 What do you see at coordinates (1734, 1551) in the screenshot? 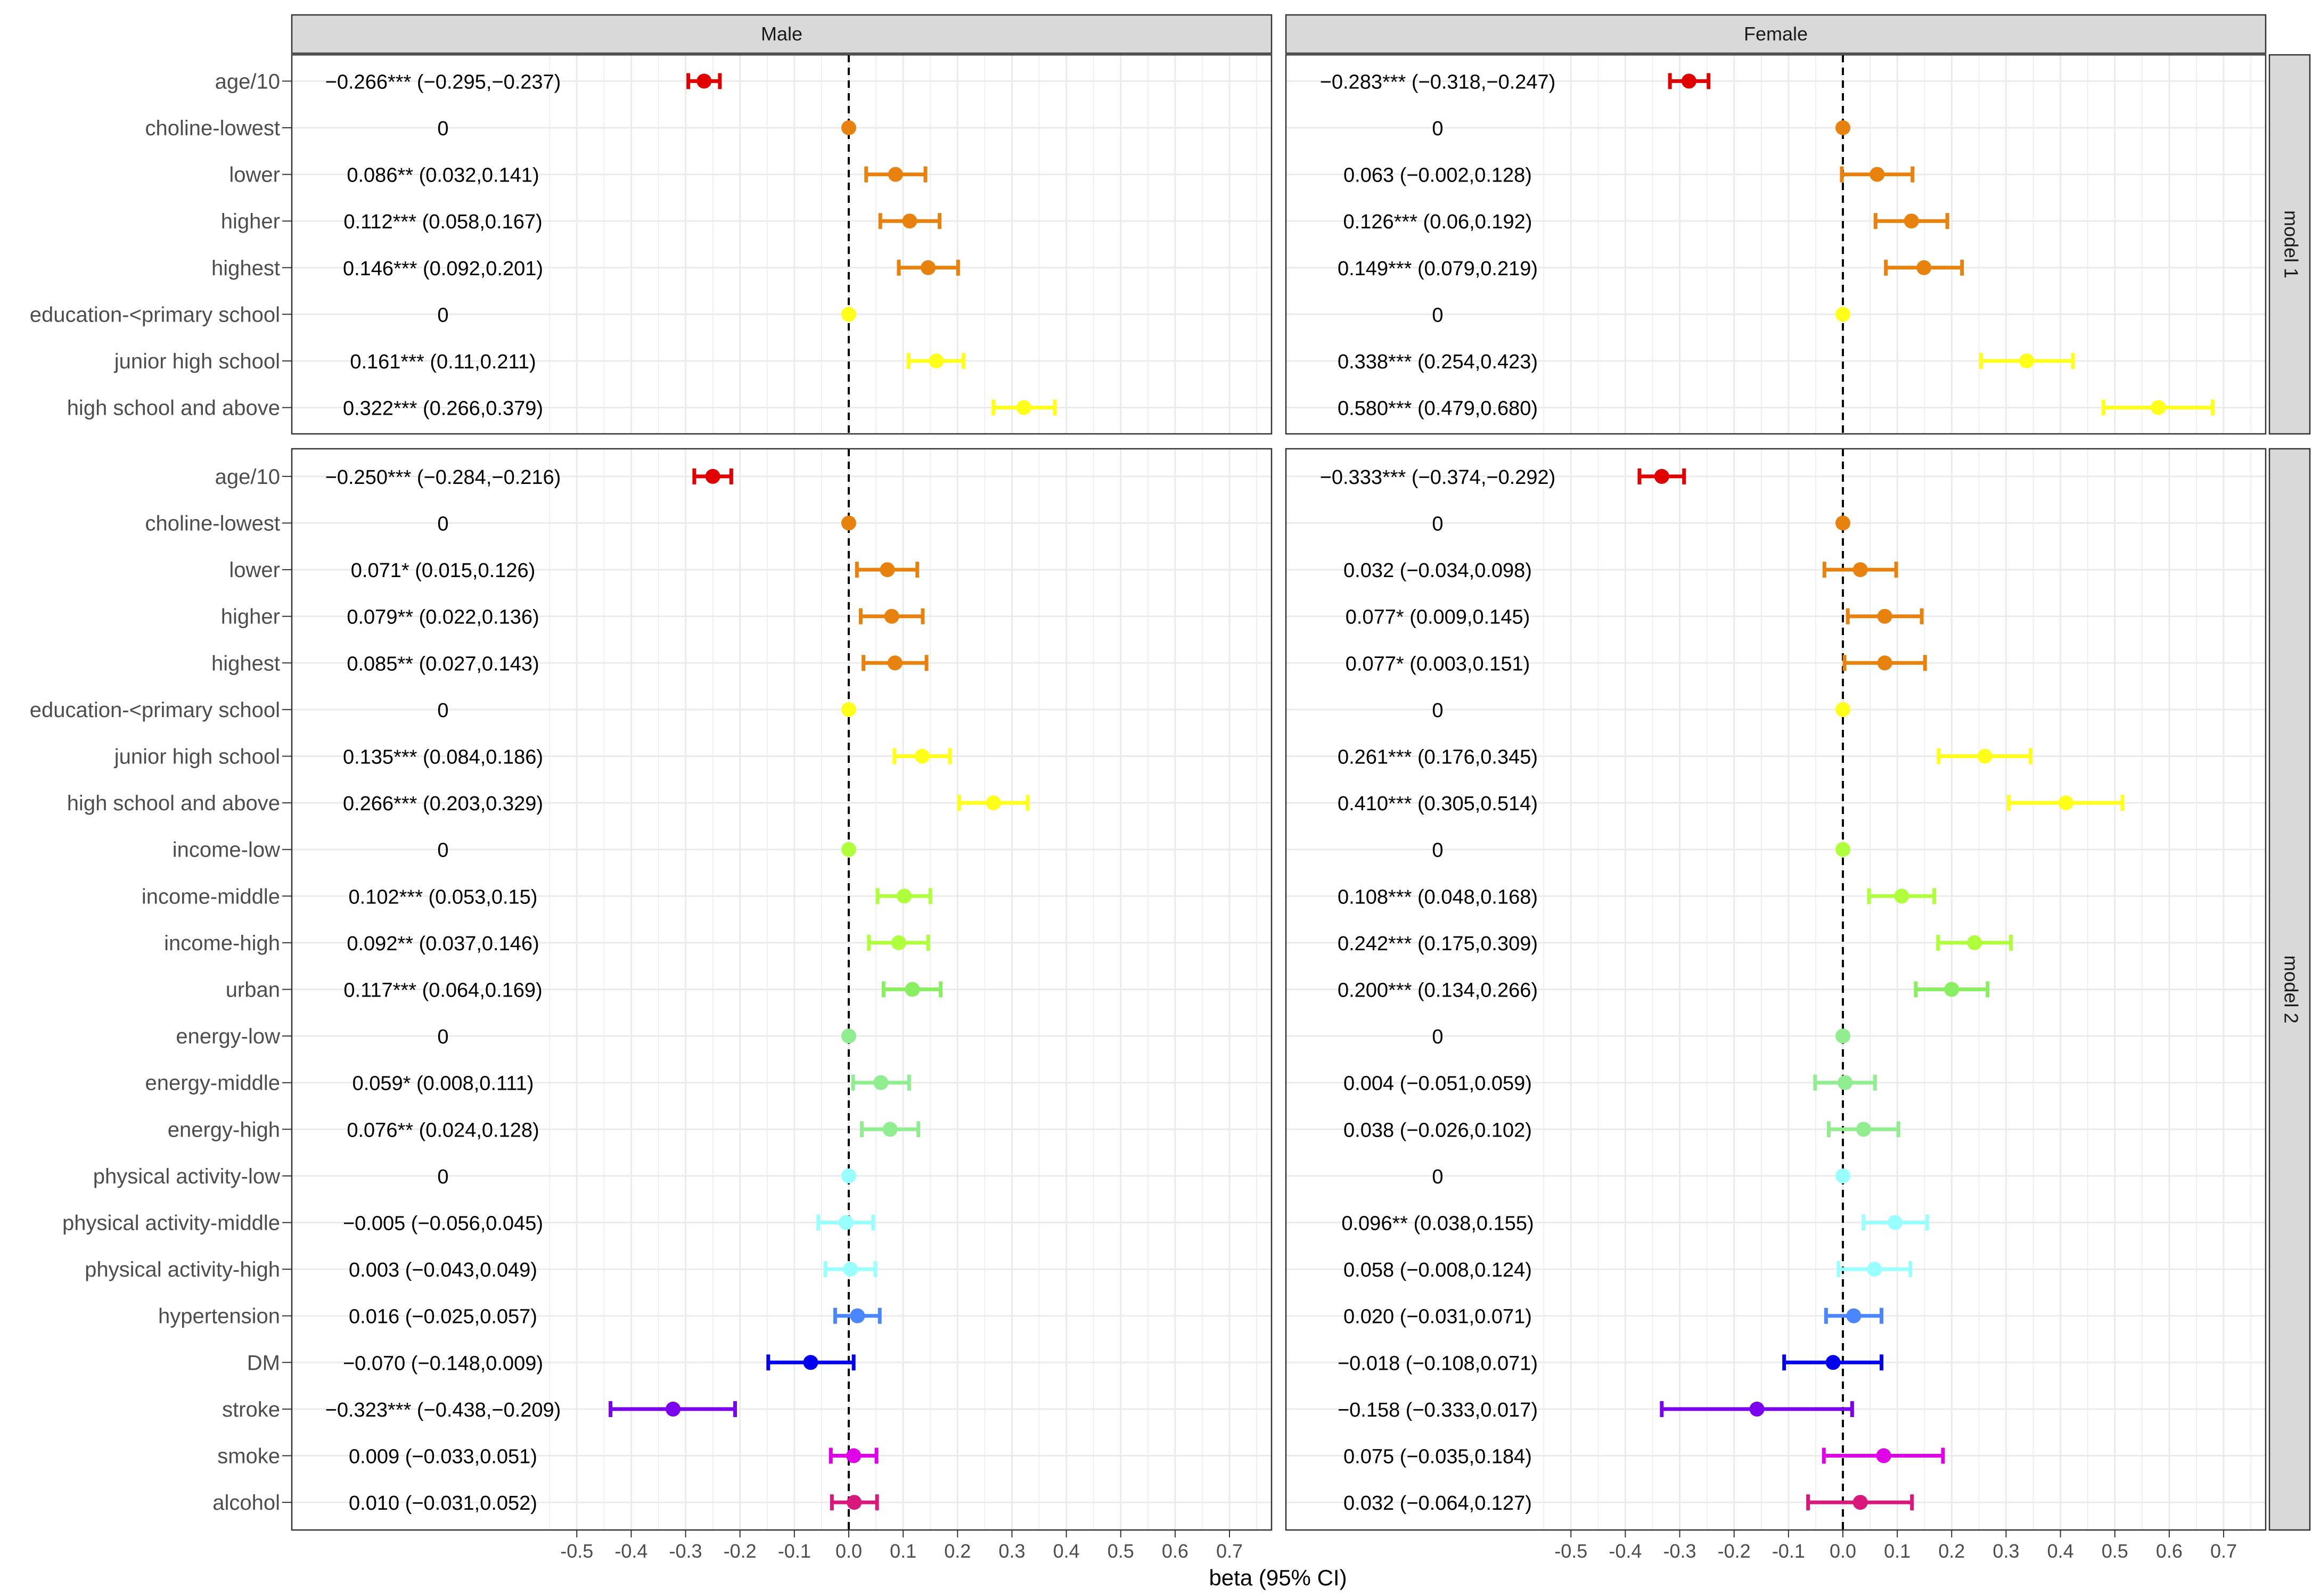
I see `x-tick-label: -0.2` at bounding box center [1734, 1551].